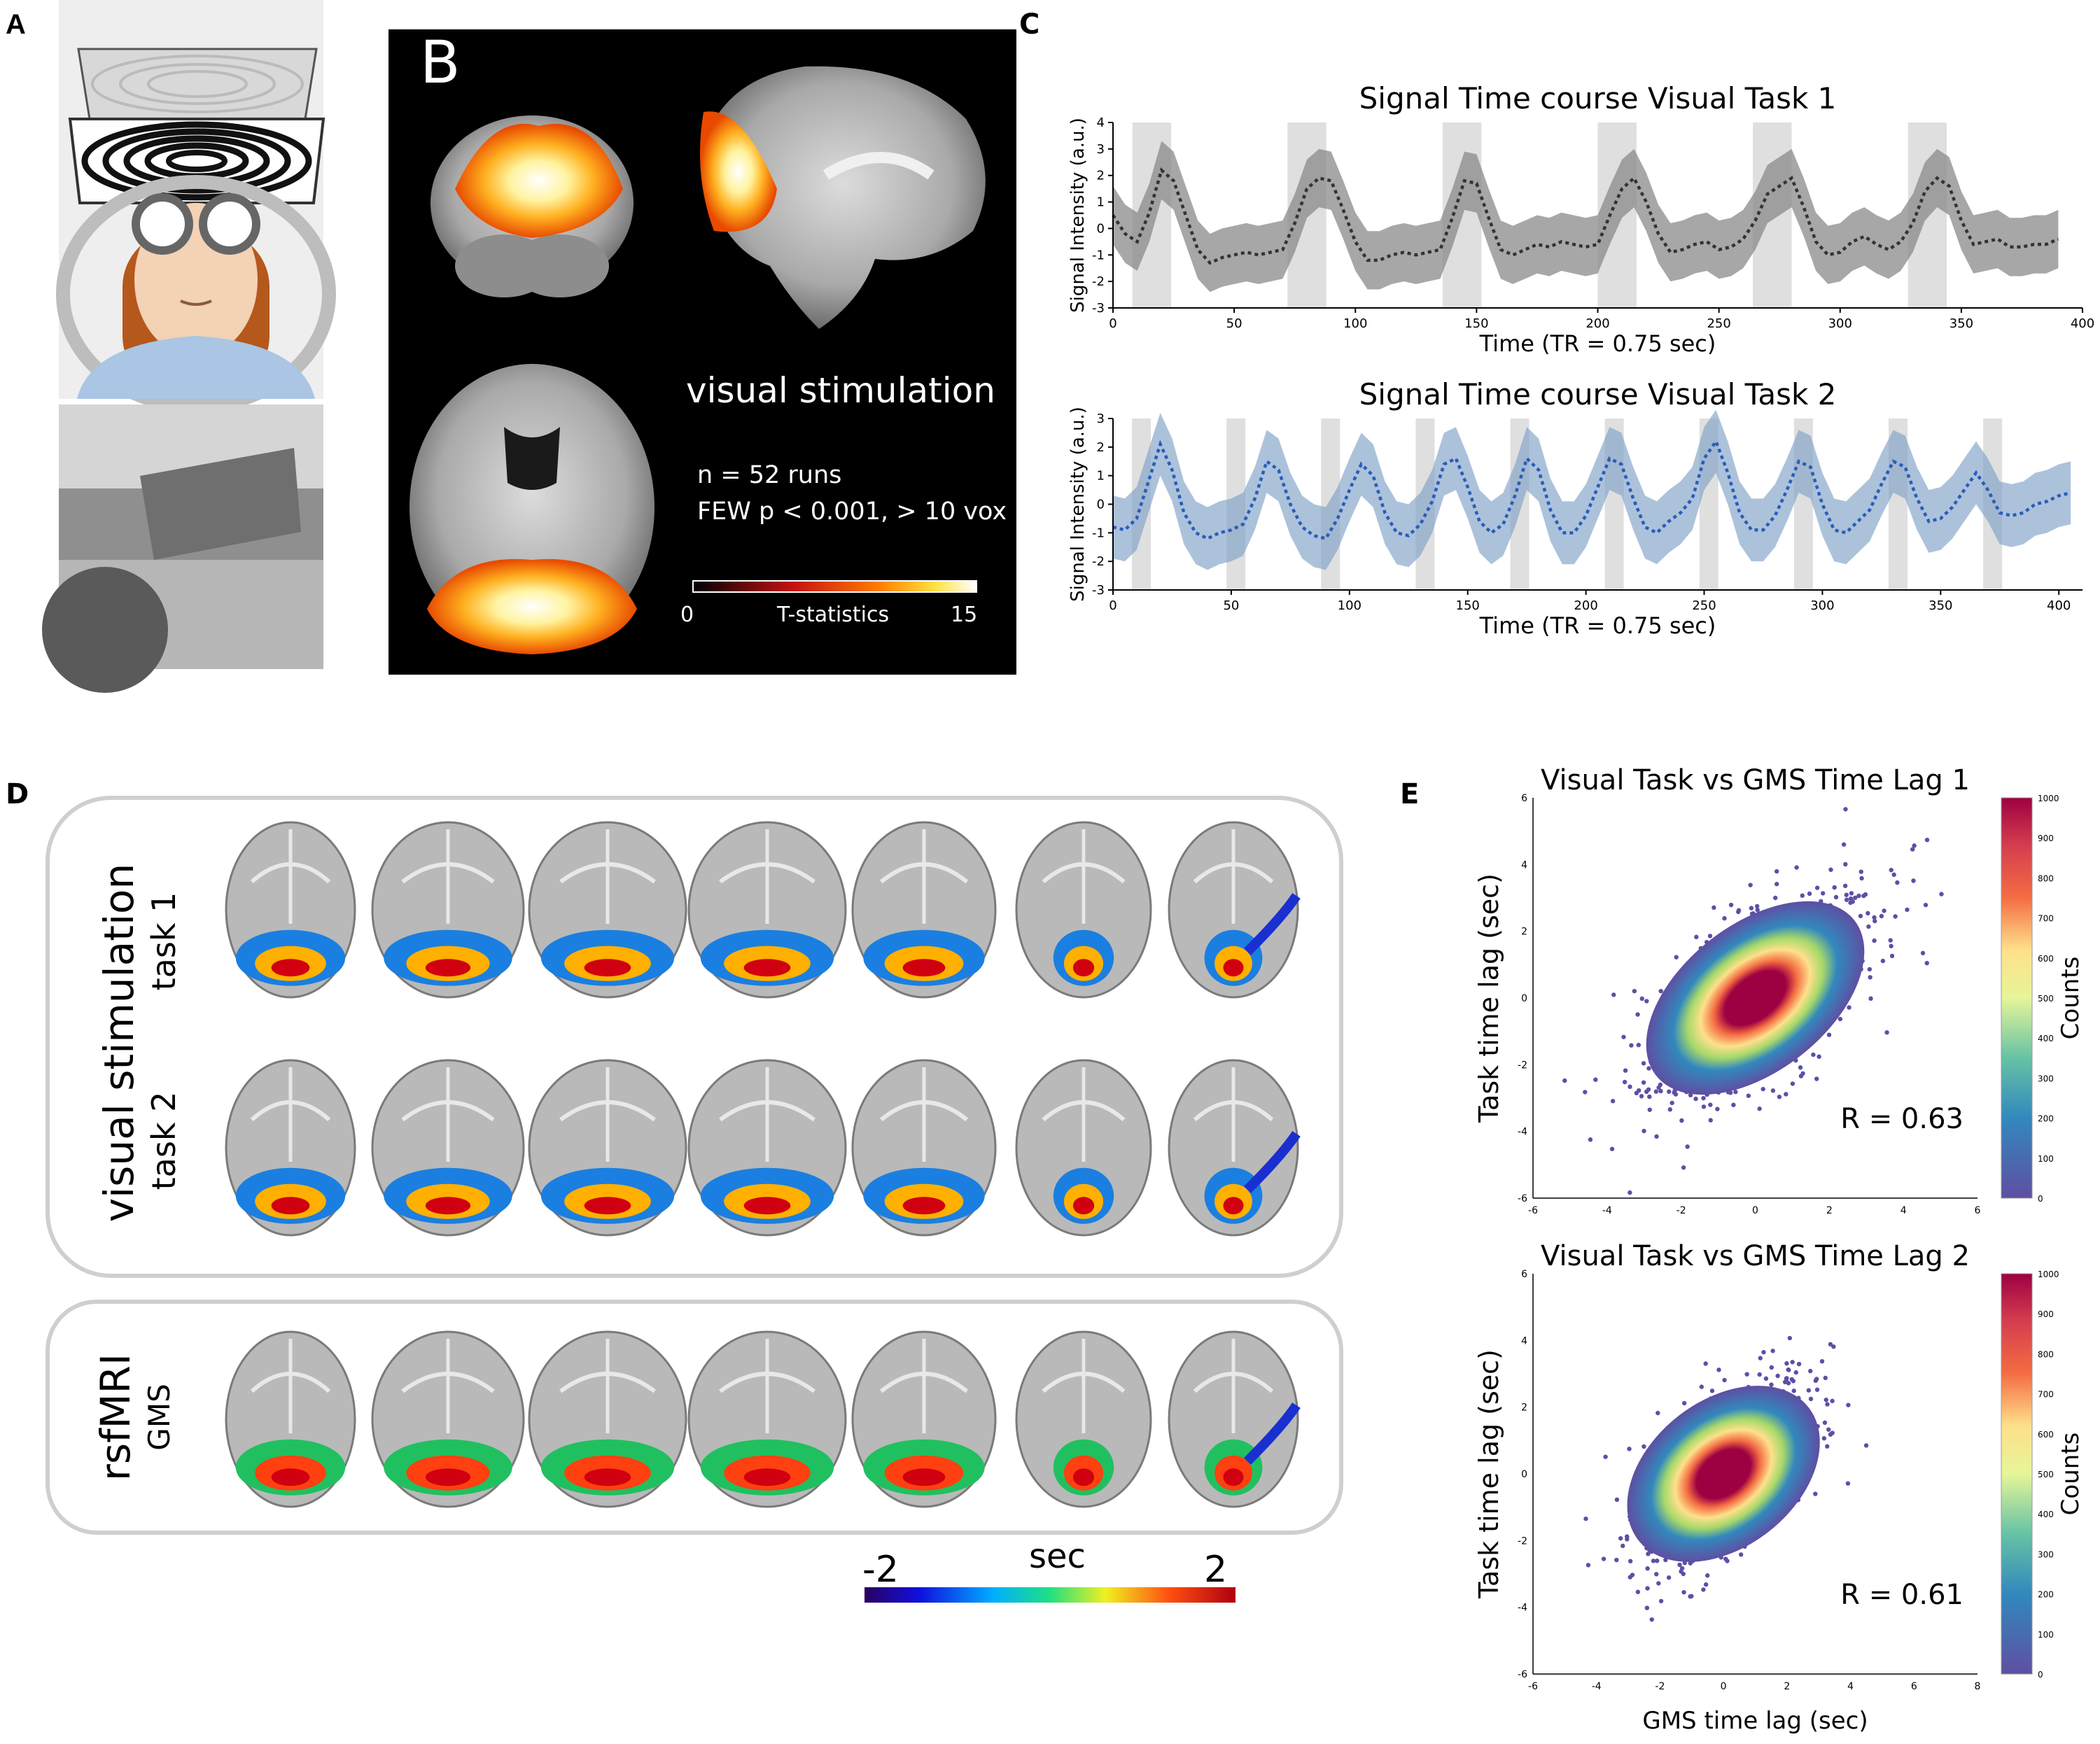  Describe the element at coordinates (2046, 1595) in the screenshot. I see `colorbar-tick-label: 200` at that location.